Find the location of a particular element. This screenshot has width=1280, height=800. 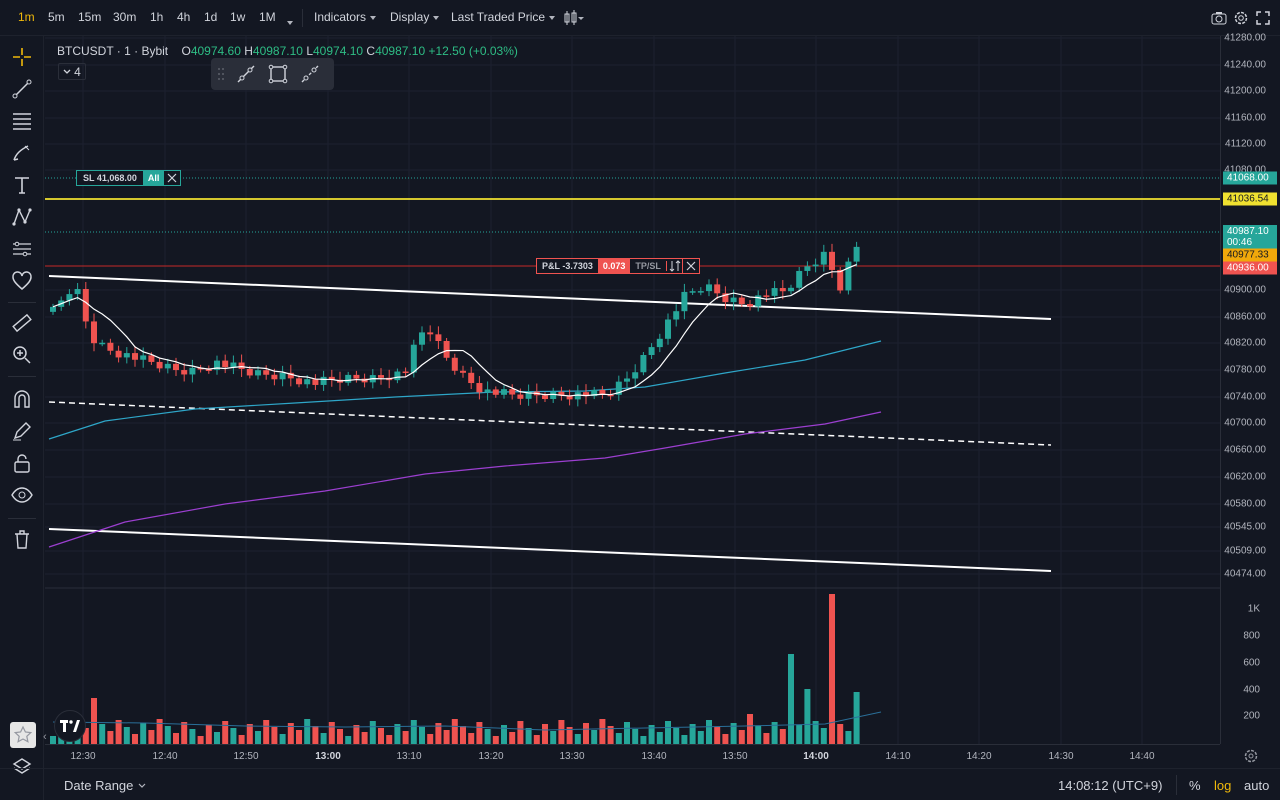

forecast-tool-icon is located at coordinates (22, 249).